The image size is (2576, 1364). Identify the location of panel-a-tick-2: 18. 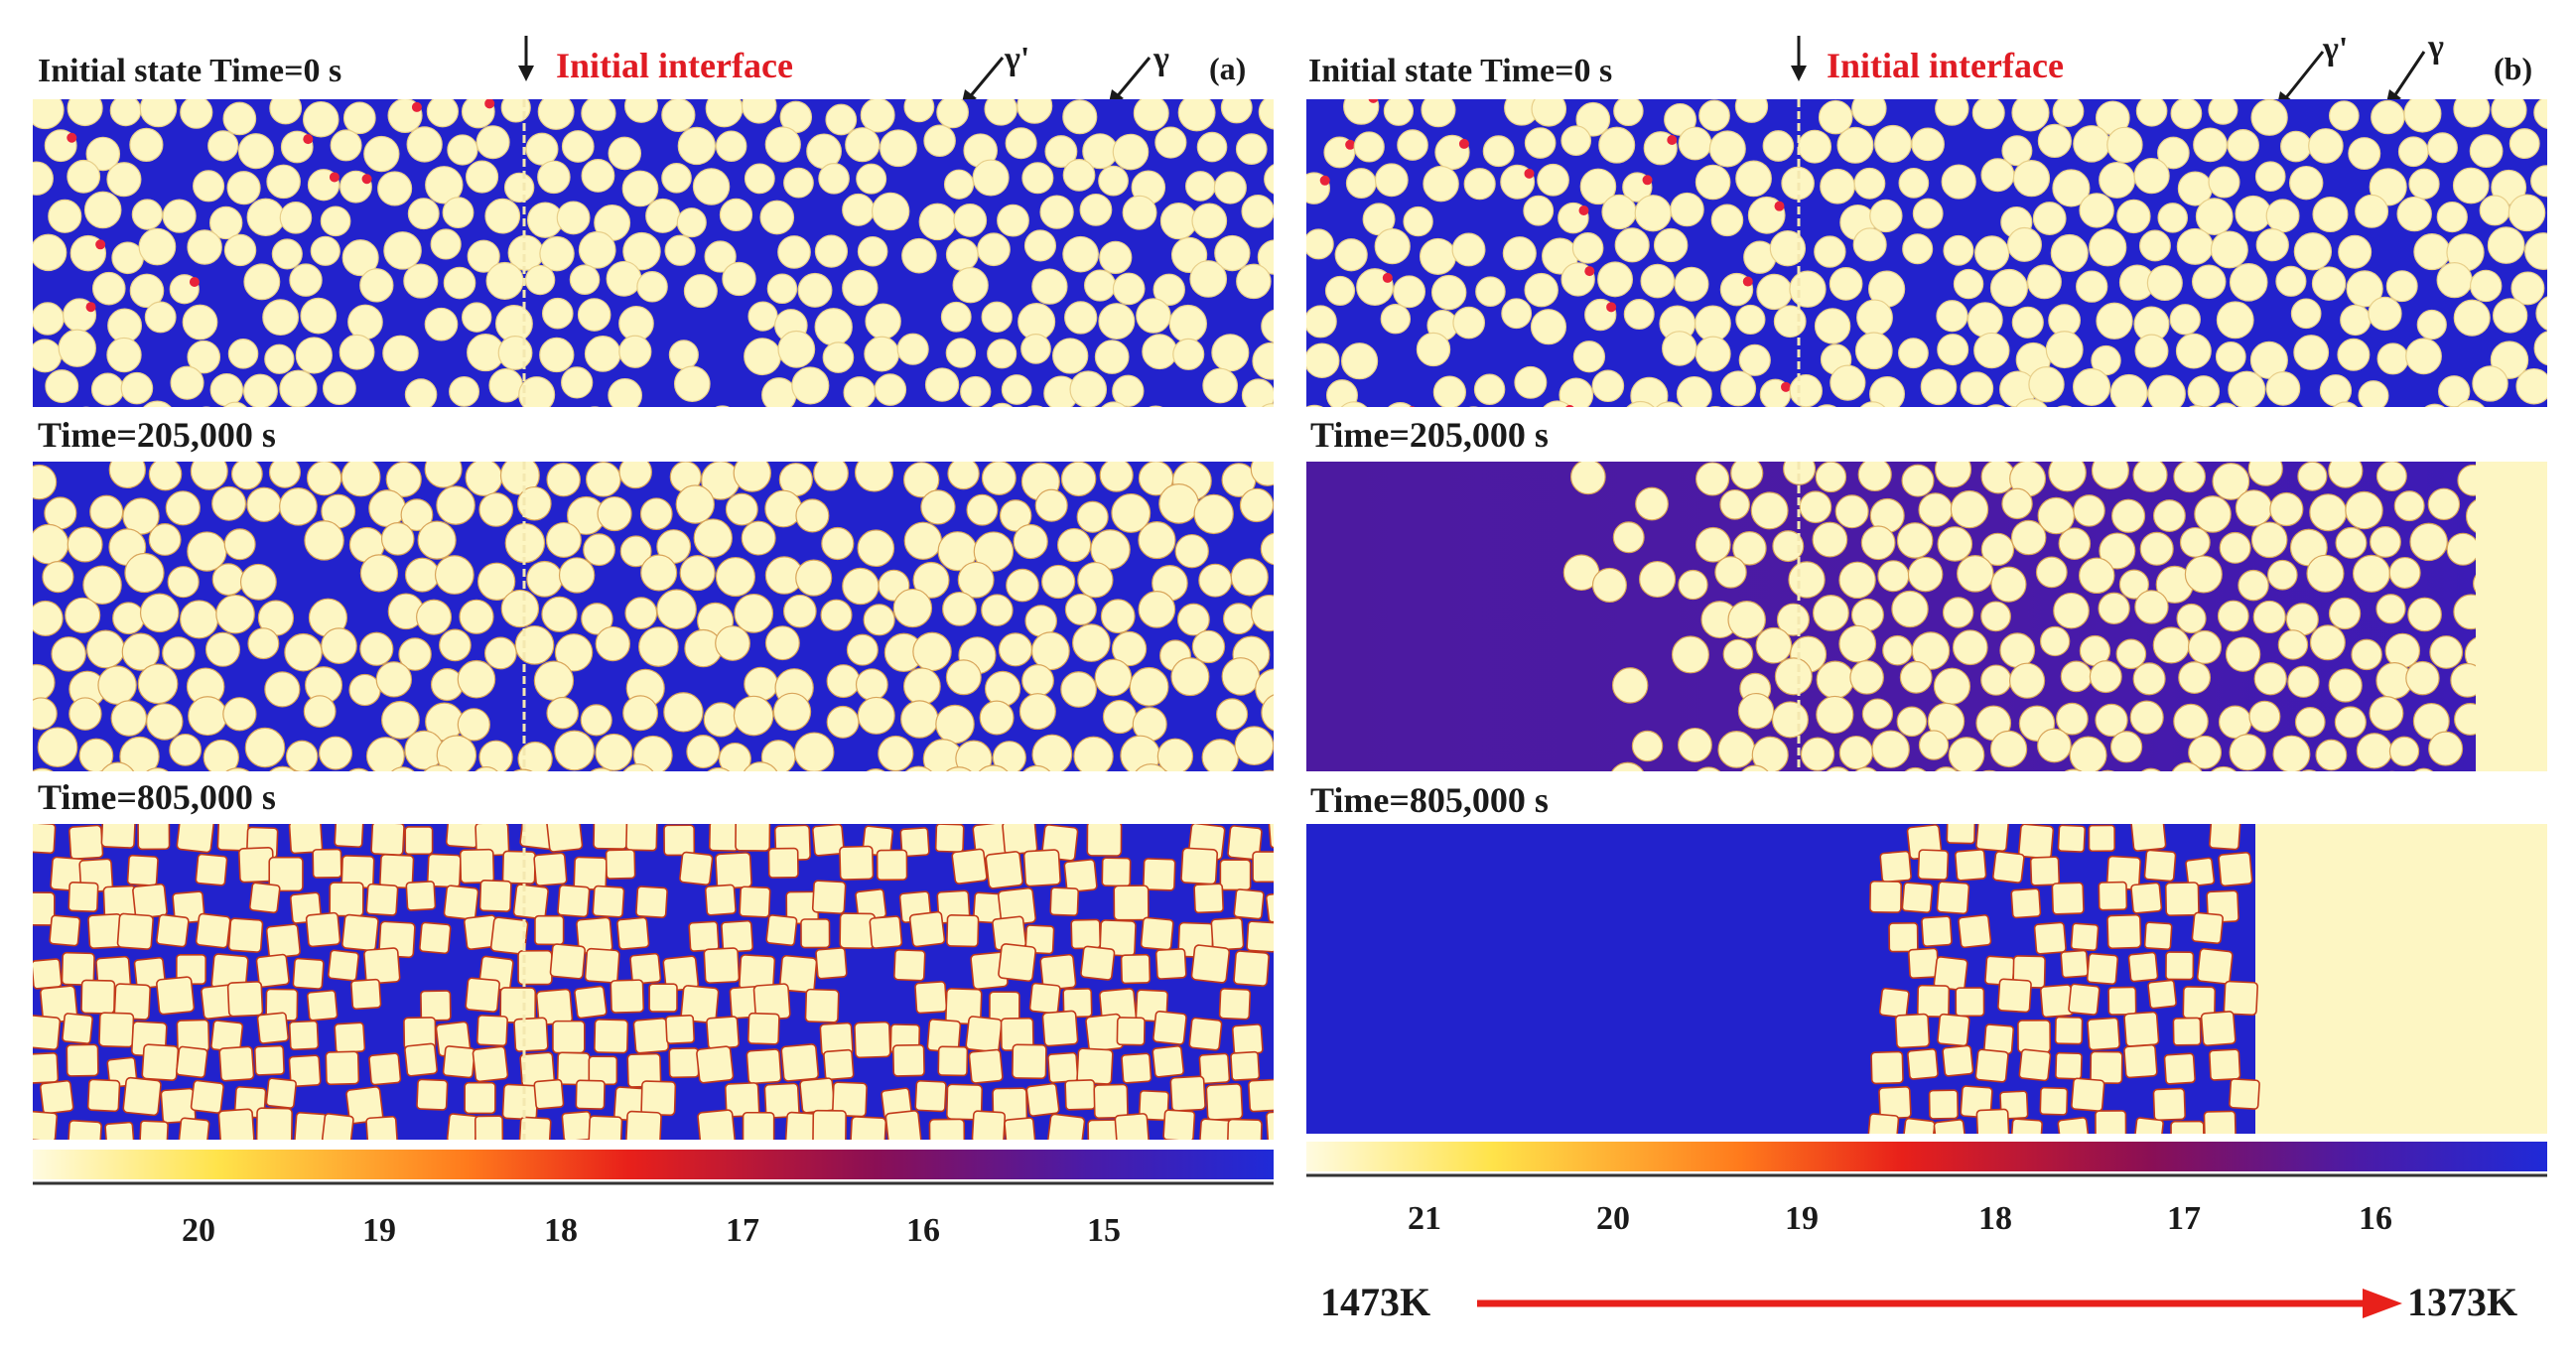
(561, 1230).